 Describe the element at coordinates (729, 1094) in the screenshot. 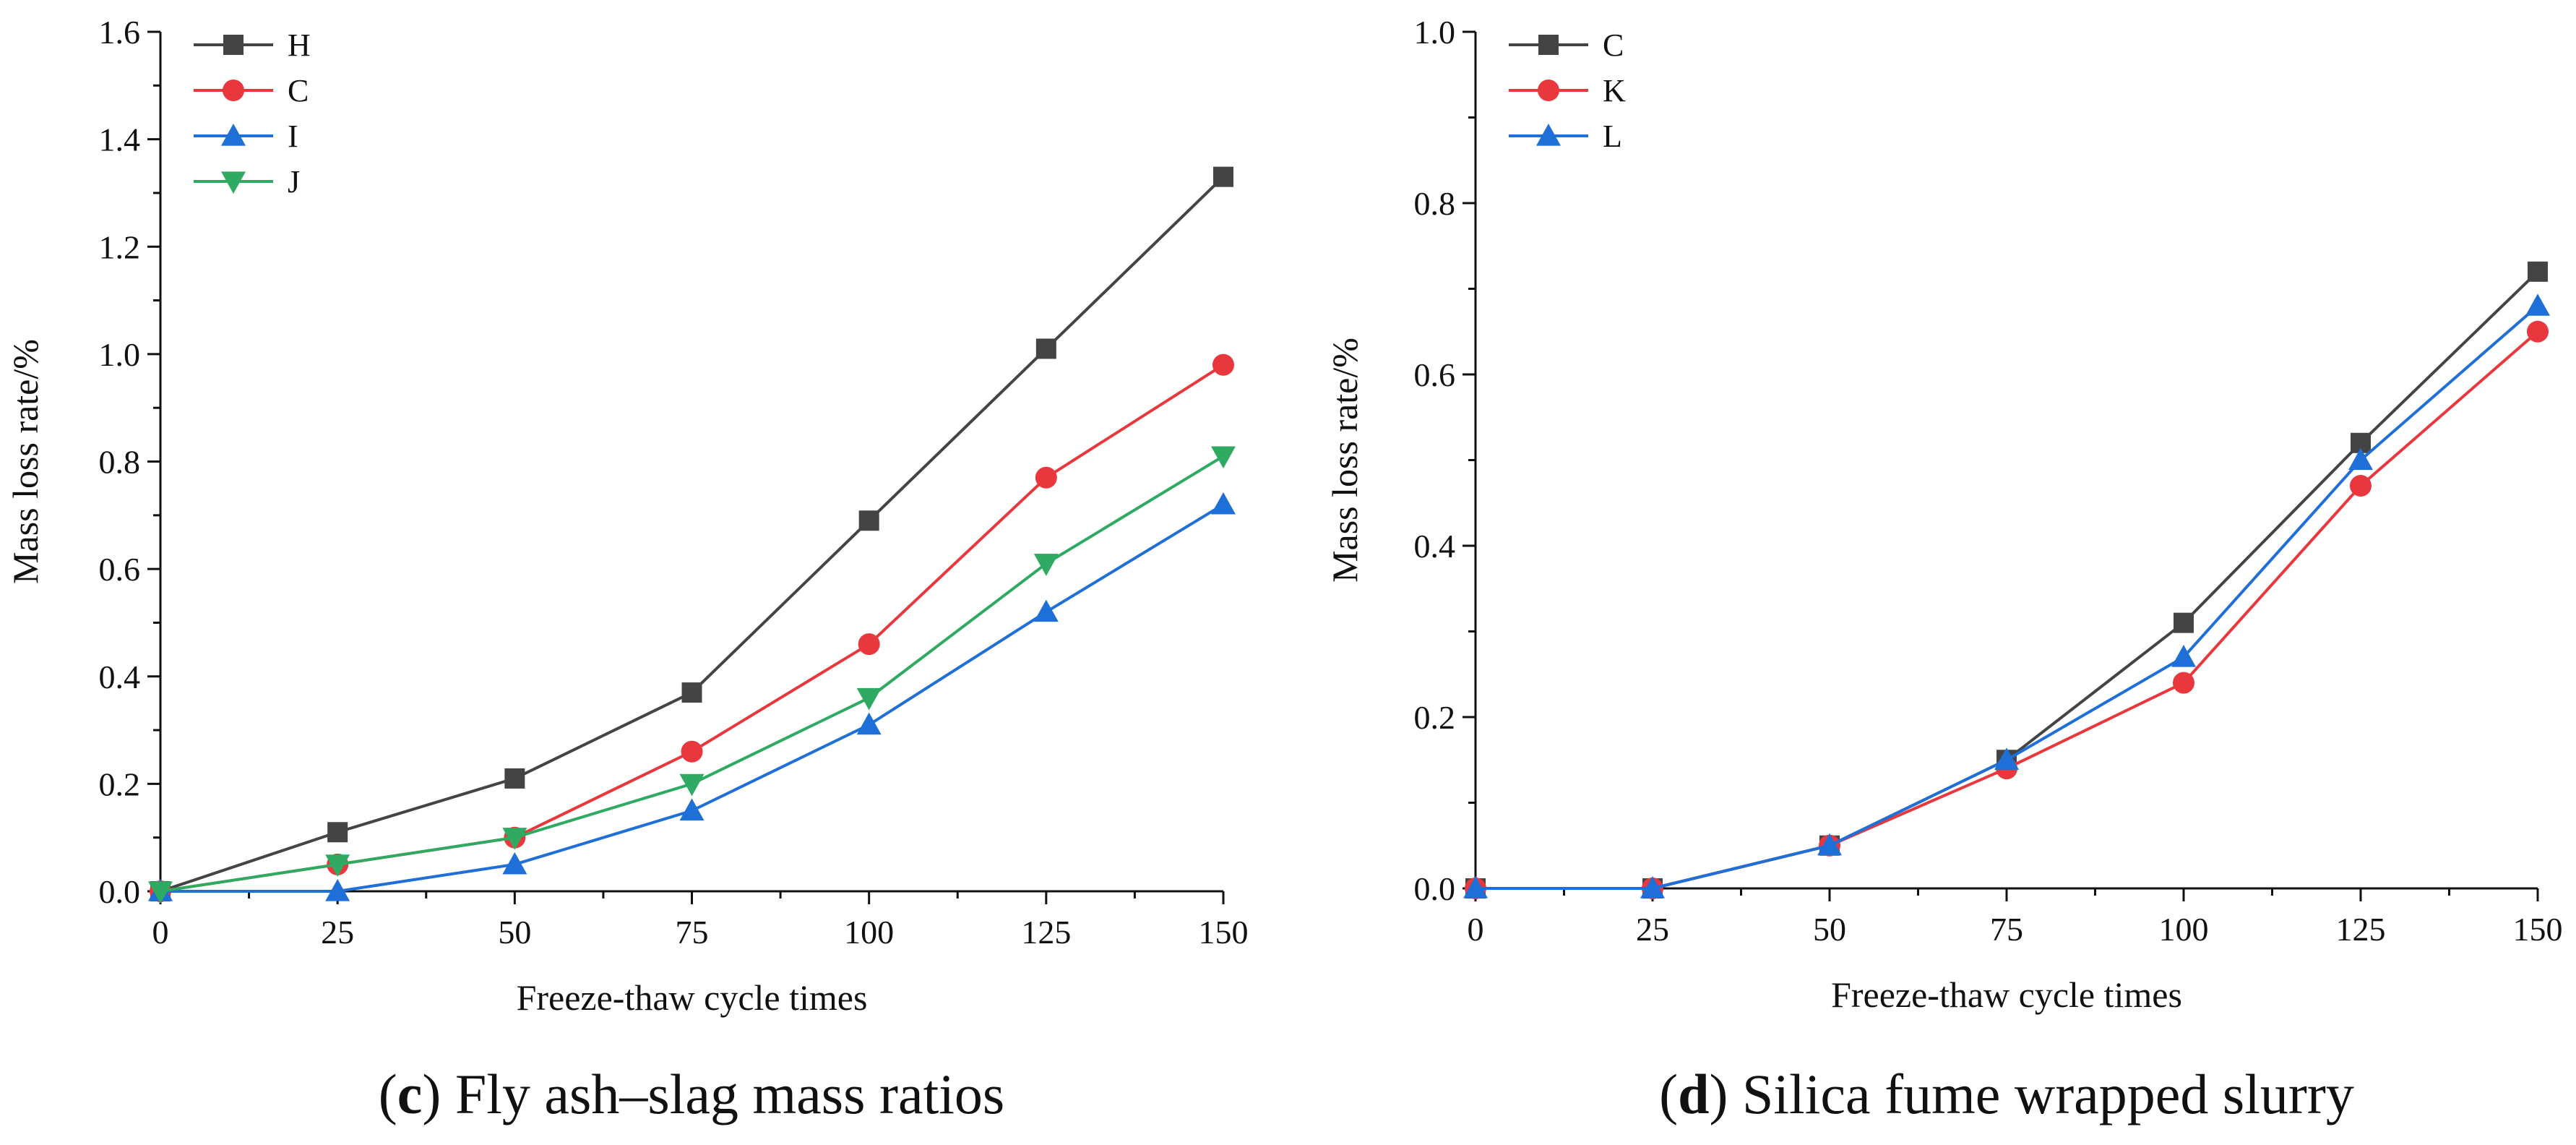

I see `caption-text: Fly ash–slag mass ratios` at that location.